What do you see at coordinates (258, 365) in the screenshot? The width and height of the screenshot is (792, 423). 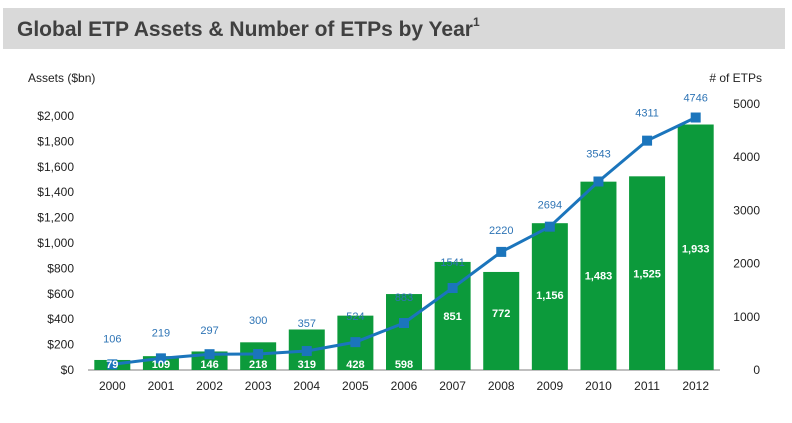 I see `asset-value-label-2003: 218` at bounding box center [258, 365].